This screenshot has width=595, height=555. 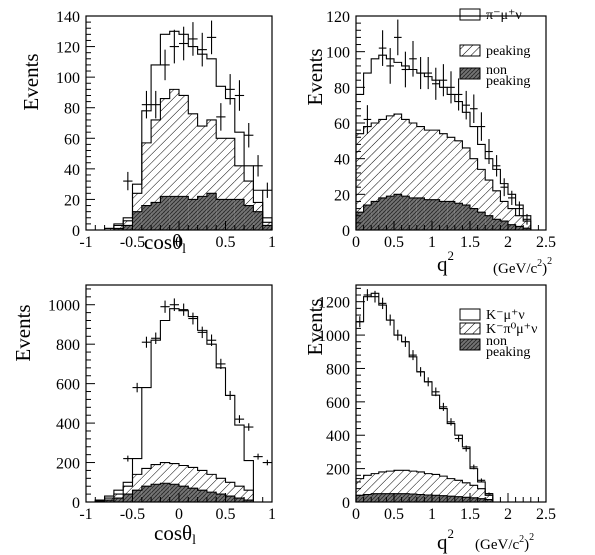 I want to click on legend-swatch-total, so click(x=470, y=14).